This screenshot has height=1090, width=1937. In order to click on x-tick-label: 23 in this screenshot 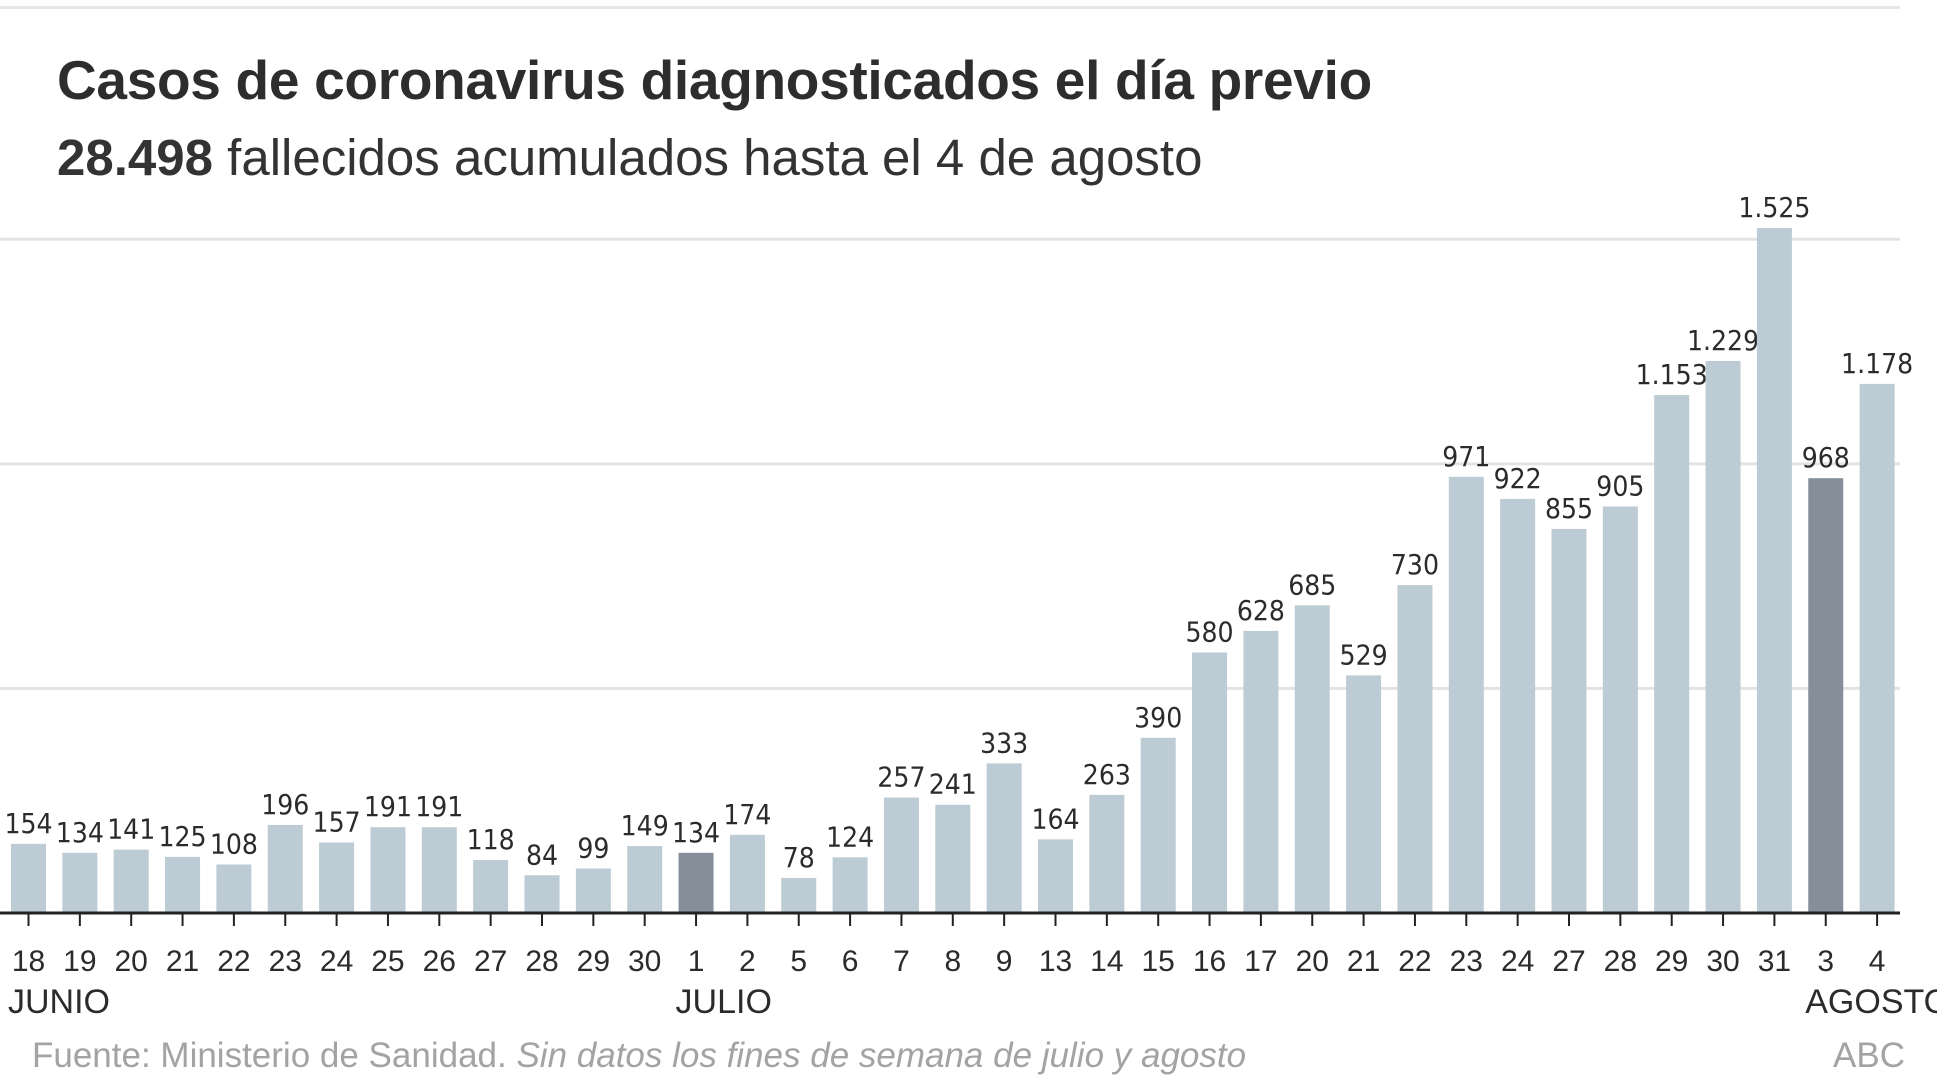, I will do `click(1466, 961)`.